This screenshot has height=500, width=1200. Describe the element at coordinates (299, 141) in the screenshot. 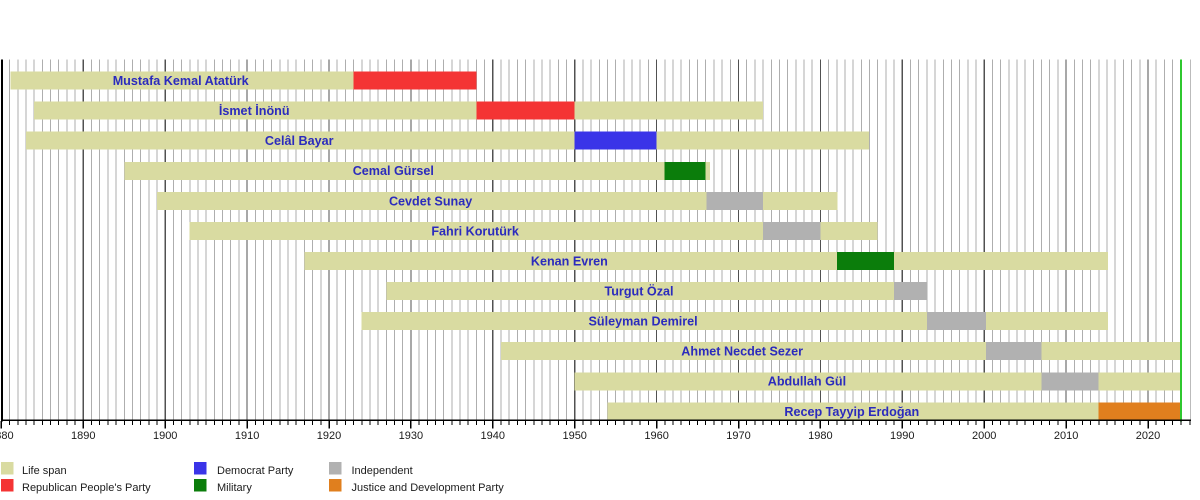

I see `svg-text: Celâl Bayar` at that location.